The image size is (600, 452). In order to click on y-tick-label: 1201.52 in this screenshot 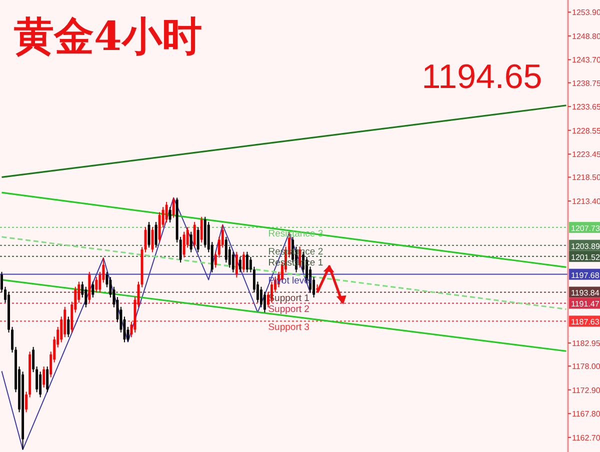, I will do `click(585, 257)`.